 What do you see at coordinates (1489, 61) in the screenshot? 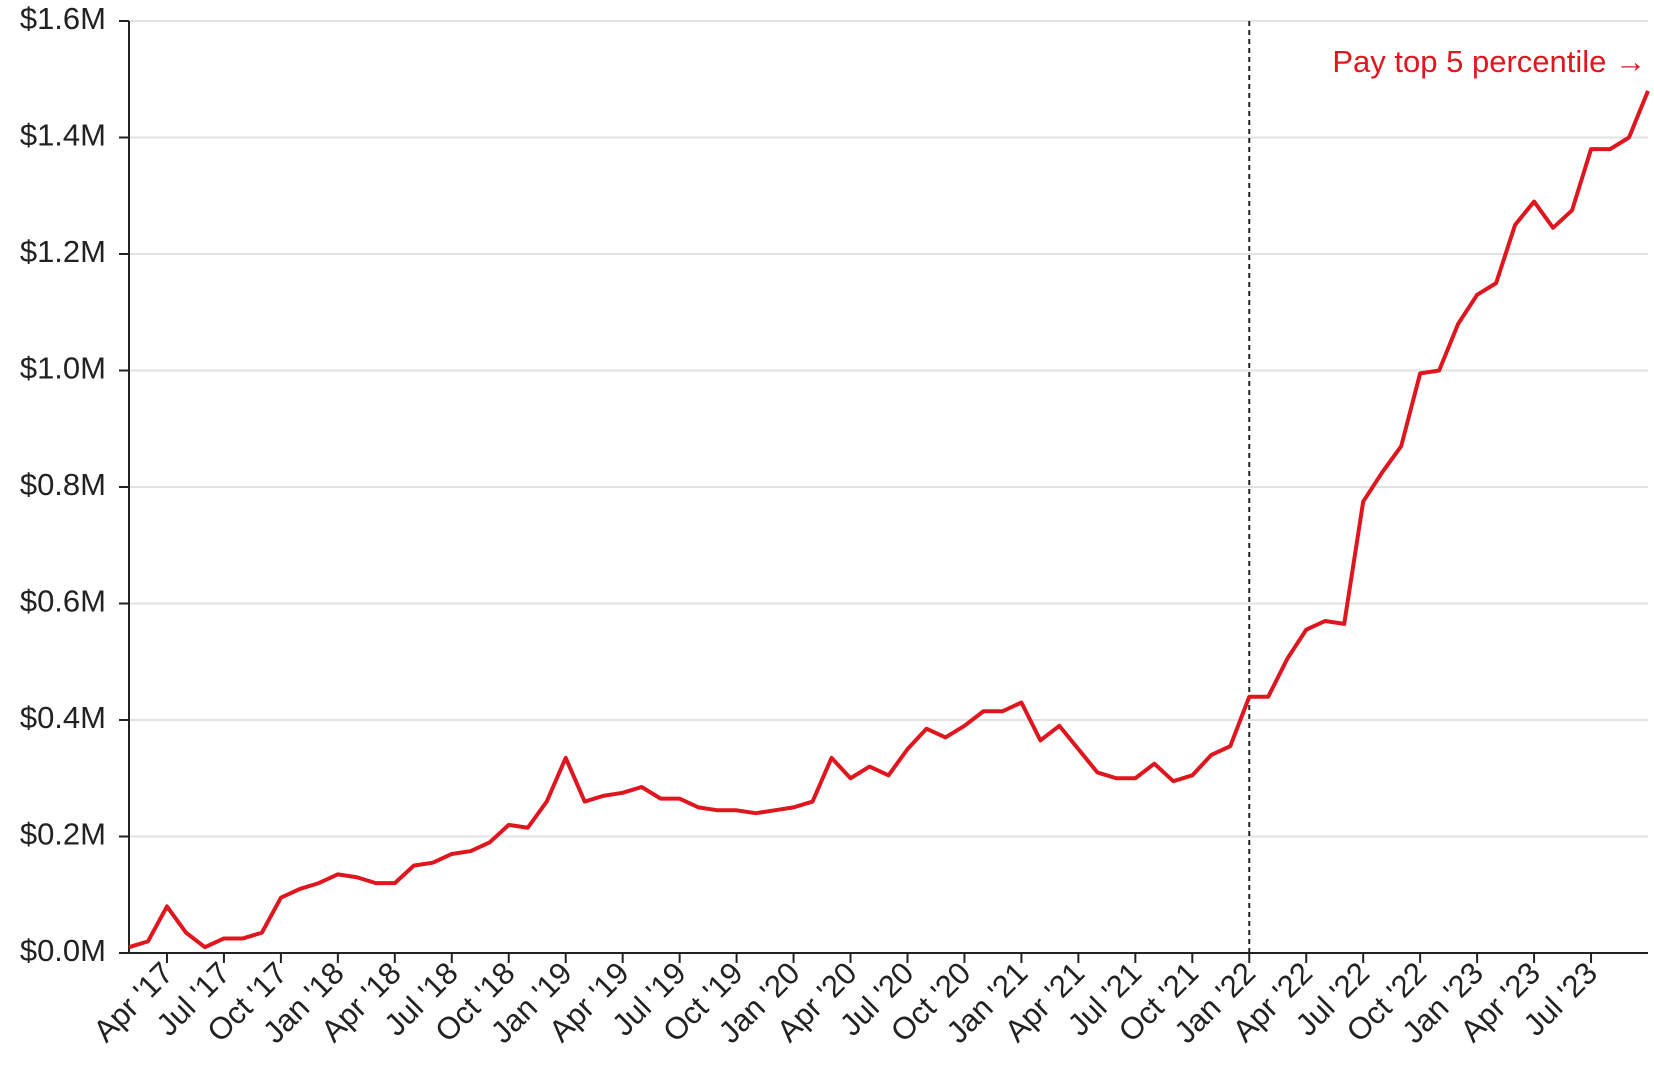
I see `annotation: Pay top 5 percentile →` at bounding box center [1489, 61].